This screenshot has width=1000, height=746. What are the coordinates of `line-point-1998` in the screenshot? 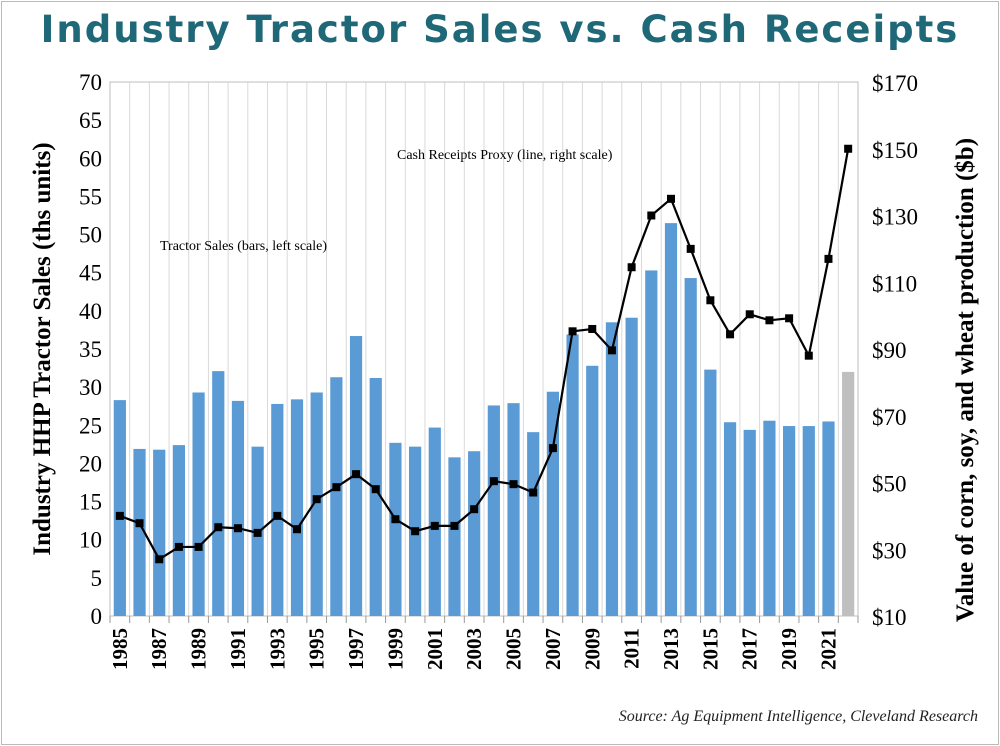 It's located at (375, 489).